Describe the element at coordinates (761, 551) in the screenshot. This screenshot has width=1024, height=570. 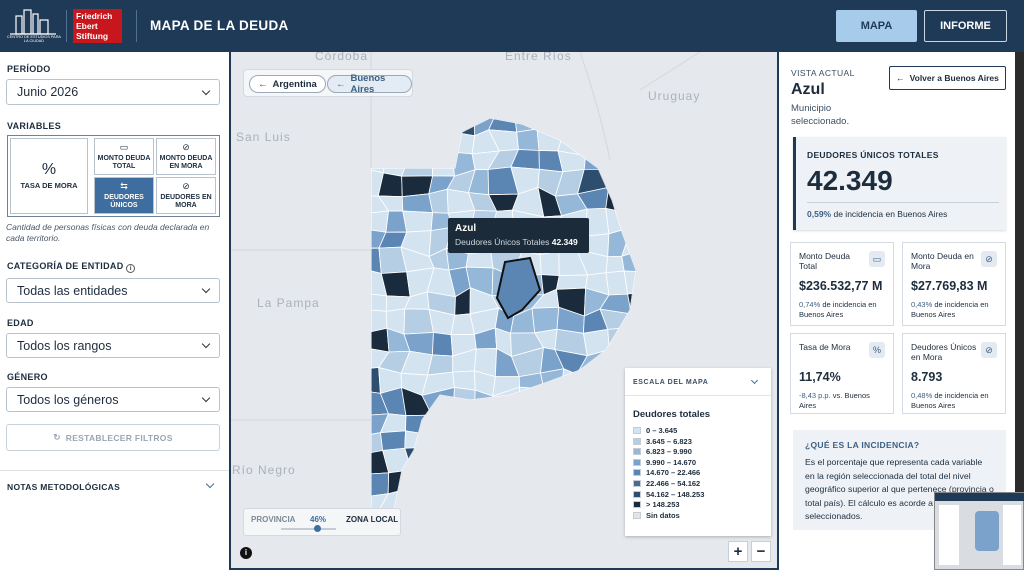
I see `zoom-out: −` at that location.